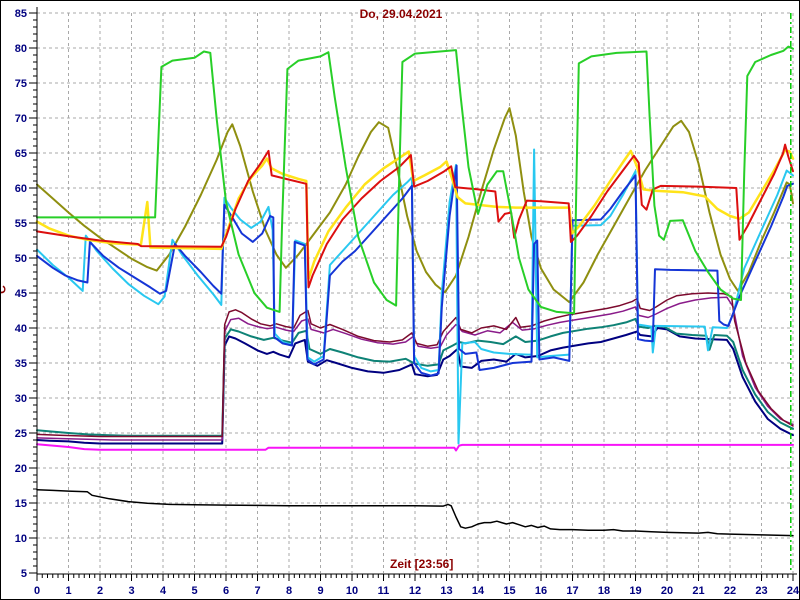 Image resolution: width=800 pixels, height=600 pixels. What do you see at coordinates (352, 591) in the screenshot?
I see `x-tick-label: 10` at bounding box center [352, 591].